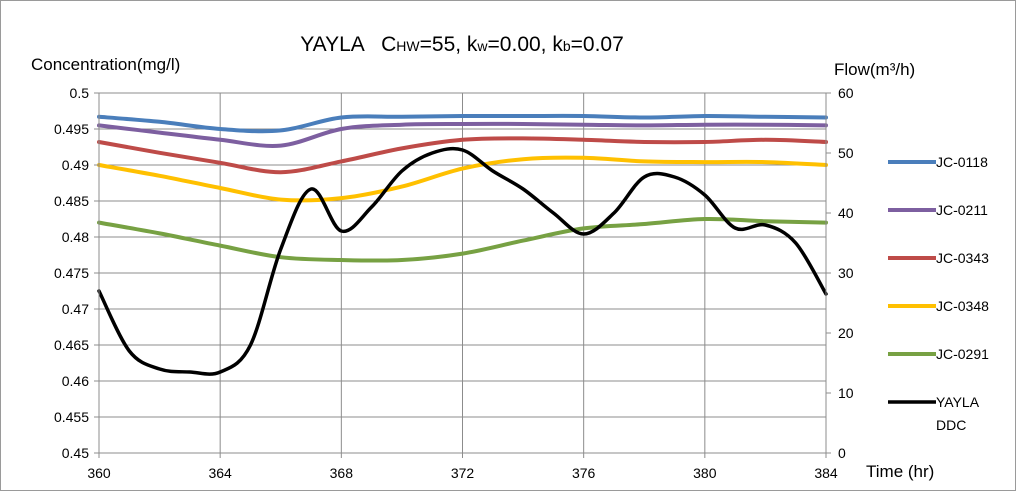 The height and width of the screenshot is (492, 1016). Describe the element at coordinates (99, 473) in the screenshot. I see `x-tick-label: 360` at that location.